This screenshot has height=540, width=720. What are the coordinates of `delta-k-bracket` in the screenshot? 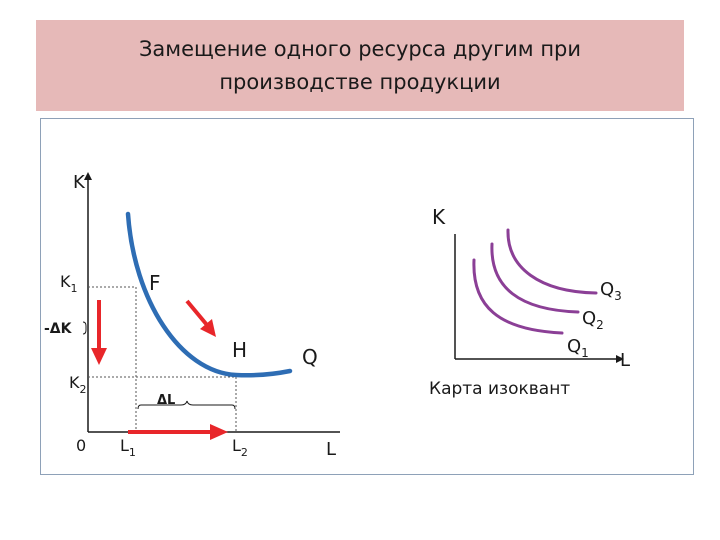 It's located at (84, 328).